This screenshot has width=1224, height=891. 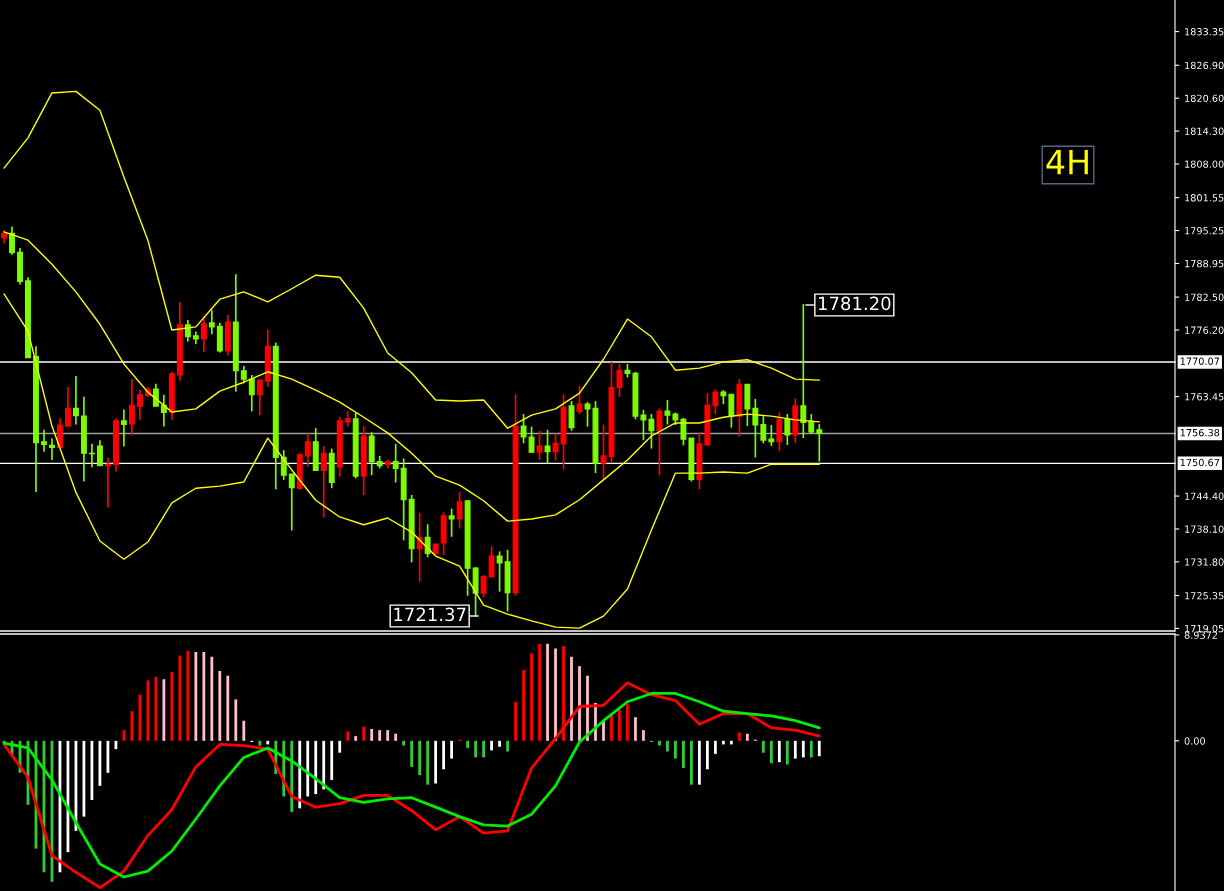 I want to click on y-tick-label: 0.00, so click(x=1195, y=741).